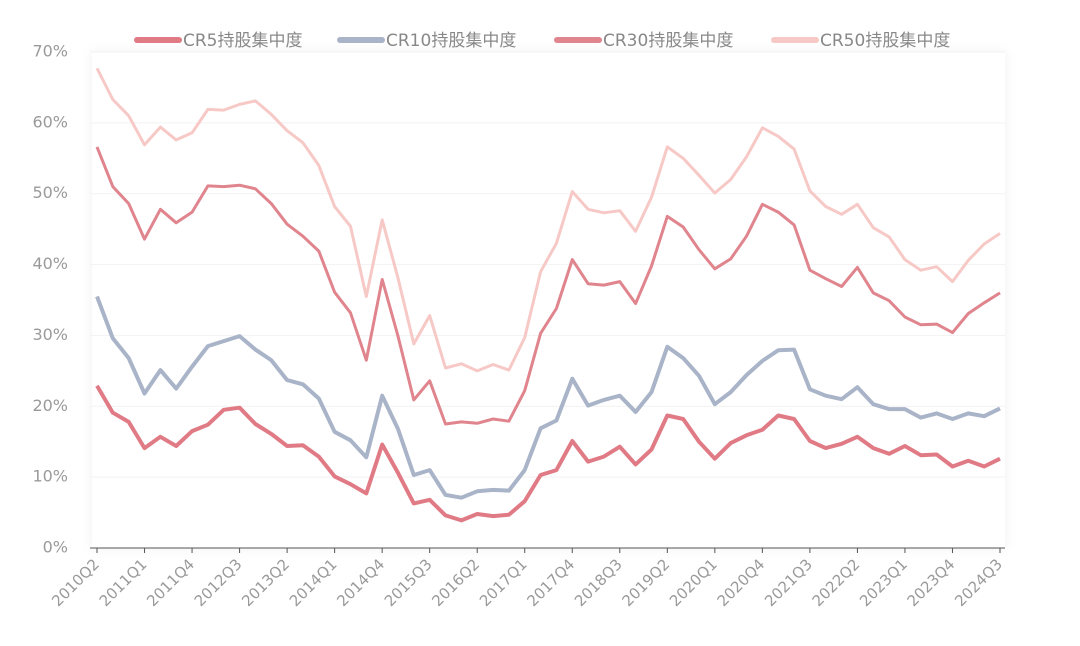  Describe the element at coordinates (265, 582) in the screenshot. I see `x-tick-label: 2013Q2` at that location.